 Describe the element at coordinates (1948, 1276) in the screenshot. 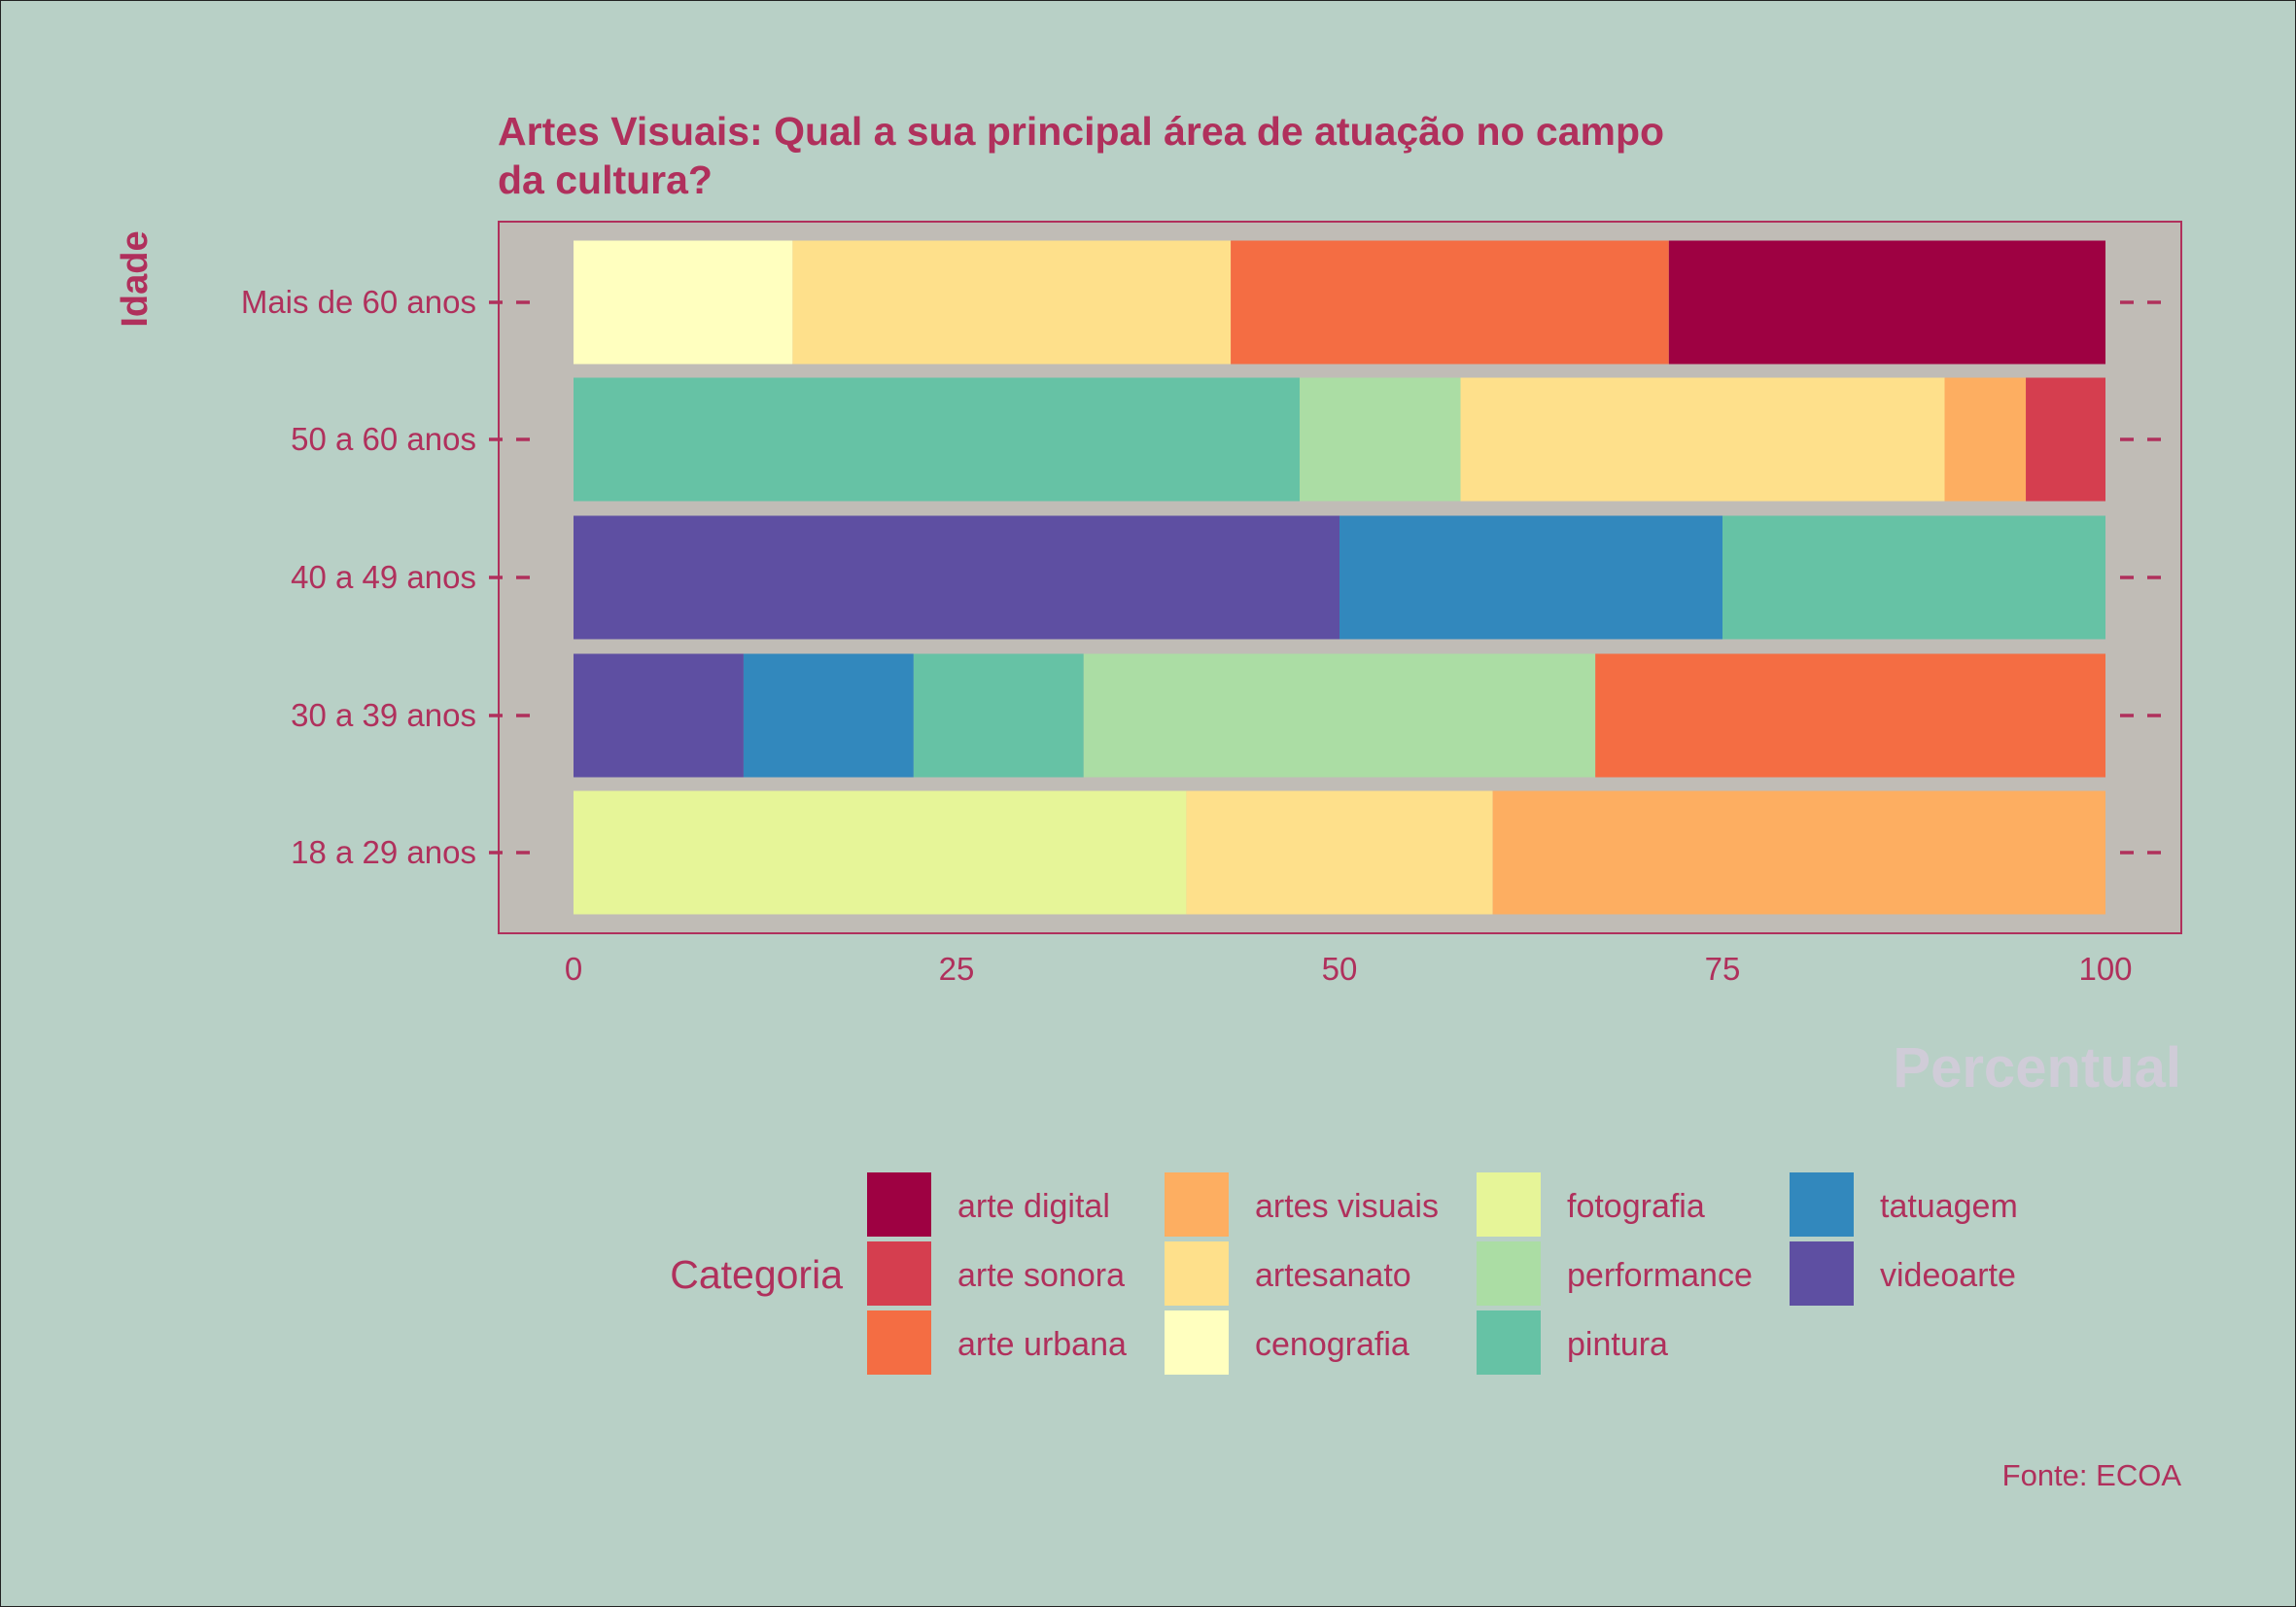

I see `legend-label: videoarte` at that location.